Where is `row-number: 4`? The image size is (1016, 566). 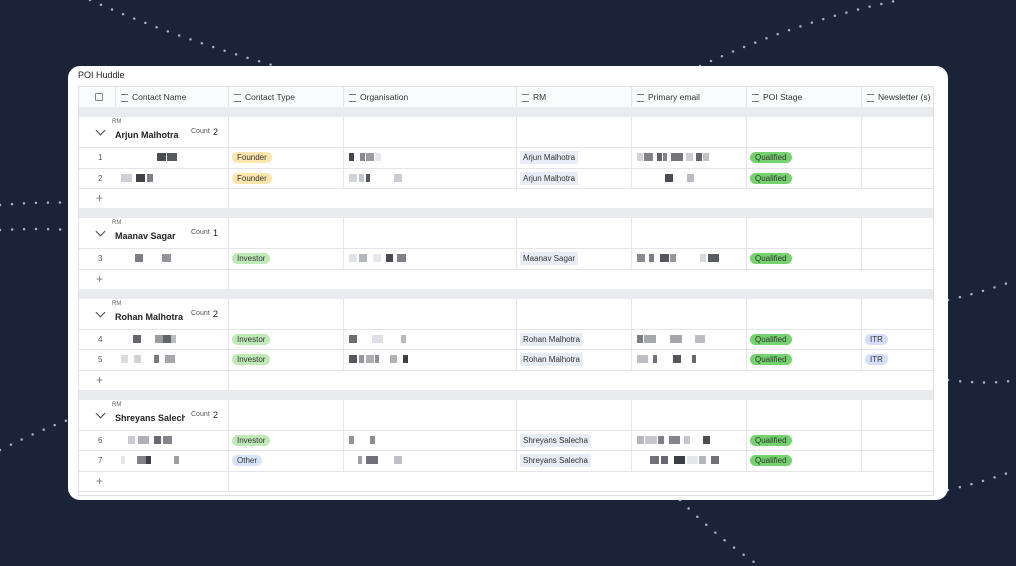 row-number: 4 is located at coordinates (100, 339).